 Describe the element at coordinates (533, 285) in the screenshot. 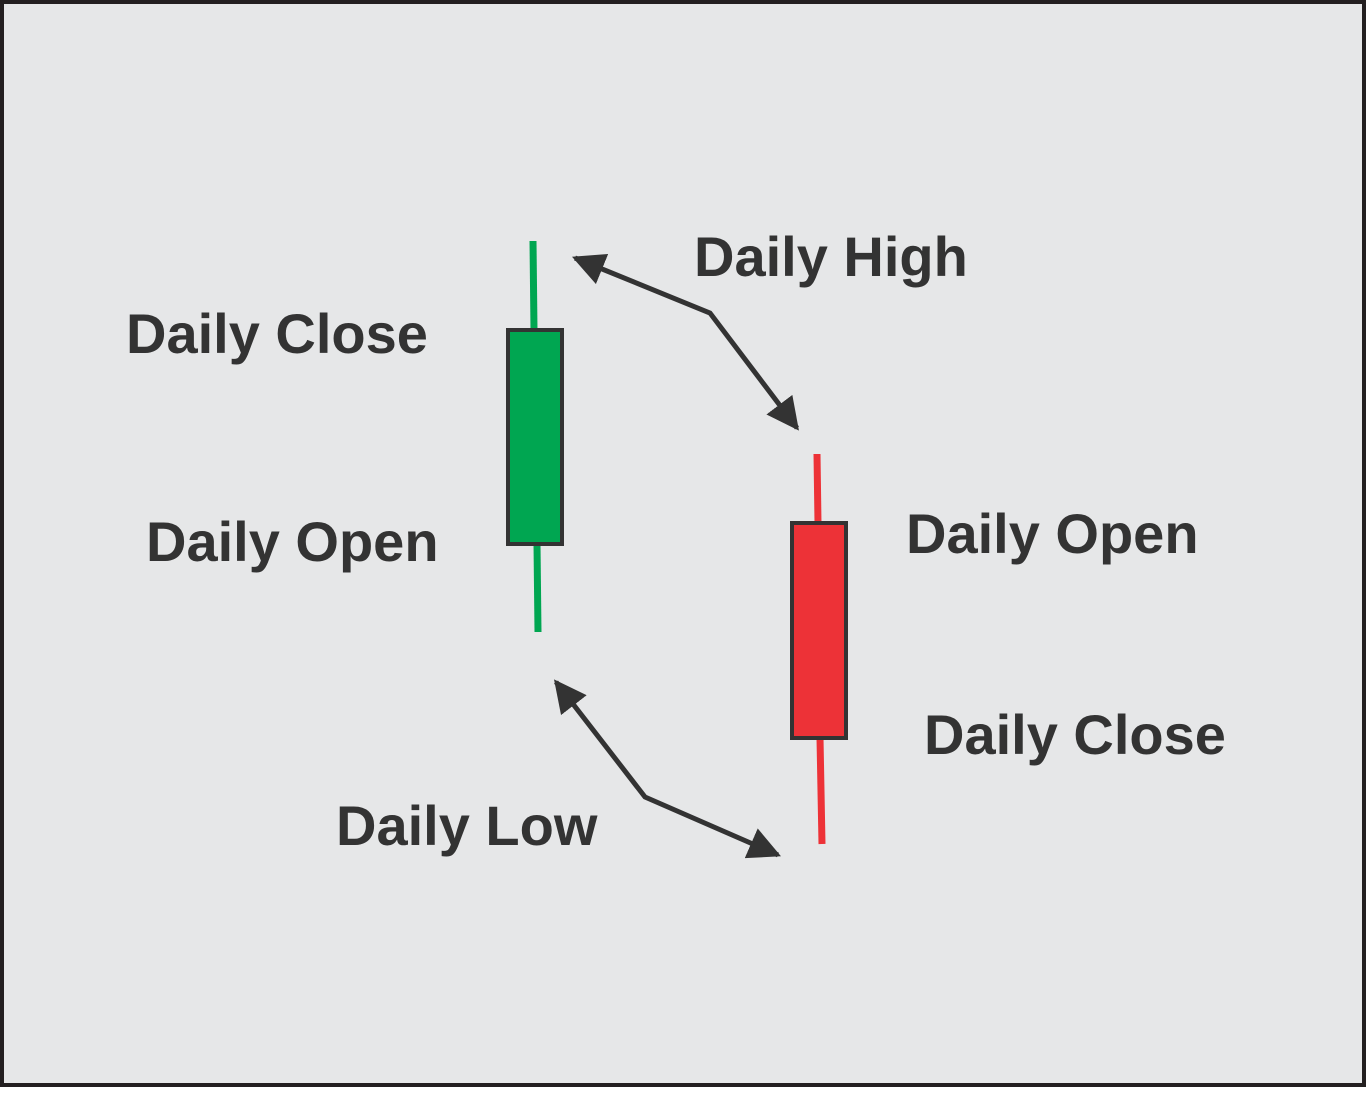

I see `bullish-upper-wick` at that location.